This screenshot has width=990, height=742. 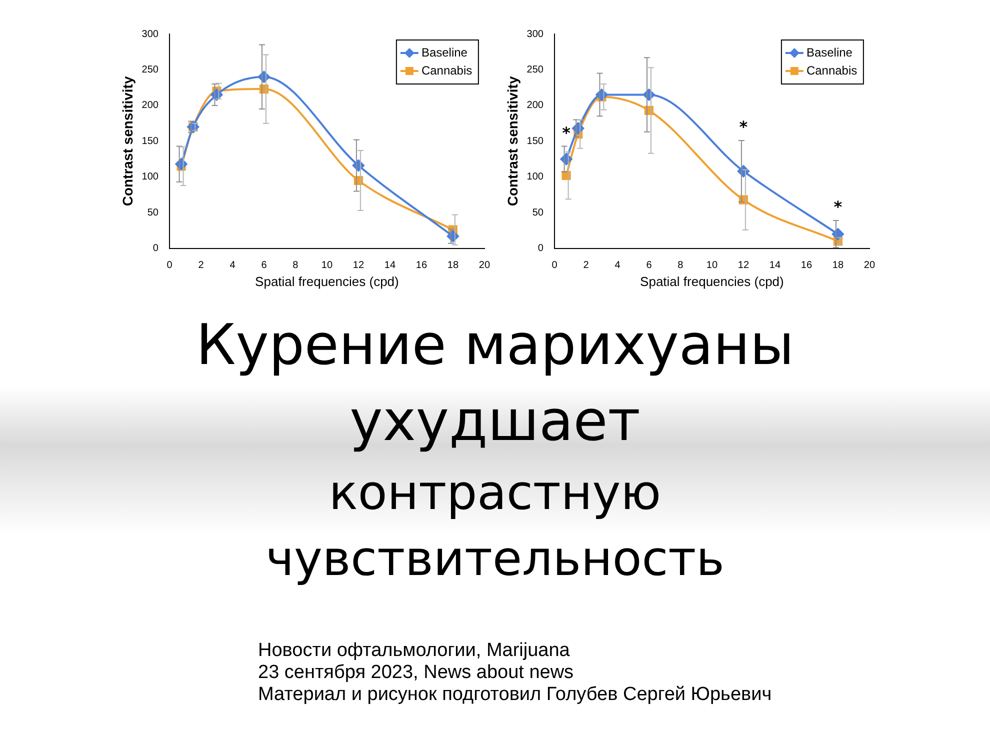 I want to click on text: контрастную чувствительность, so click(x=495, y=526).